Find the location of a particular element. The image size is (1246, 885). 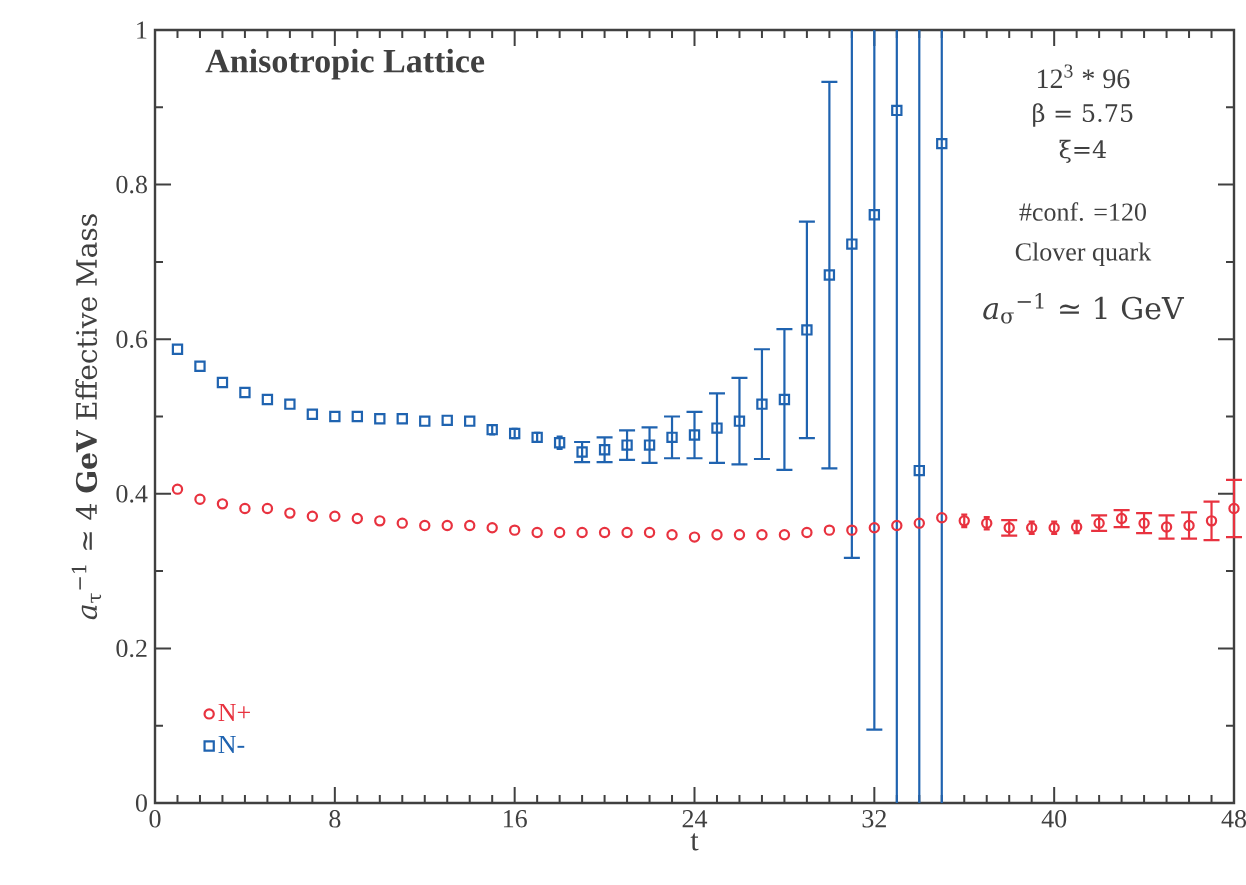

x-tick-label: 40 is located at coordinates (1054, 819).